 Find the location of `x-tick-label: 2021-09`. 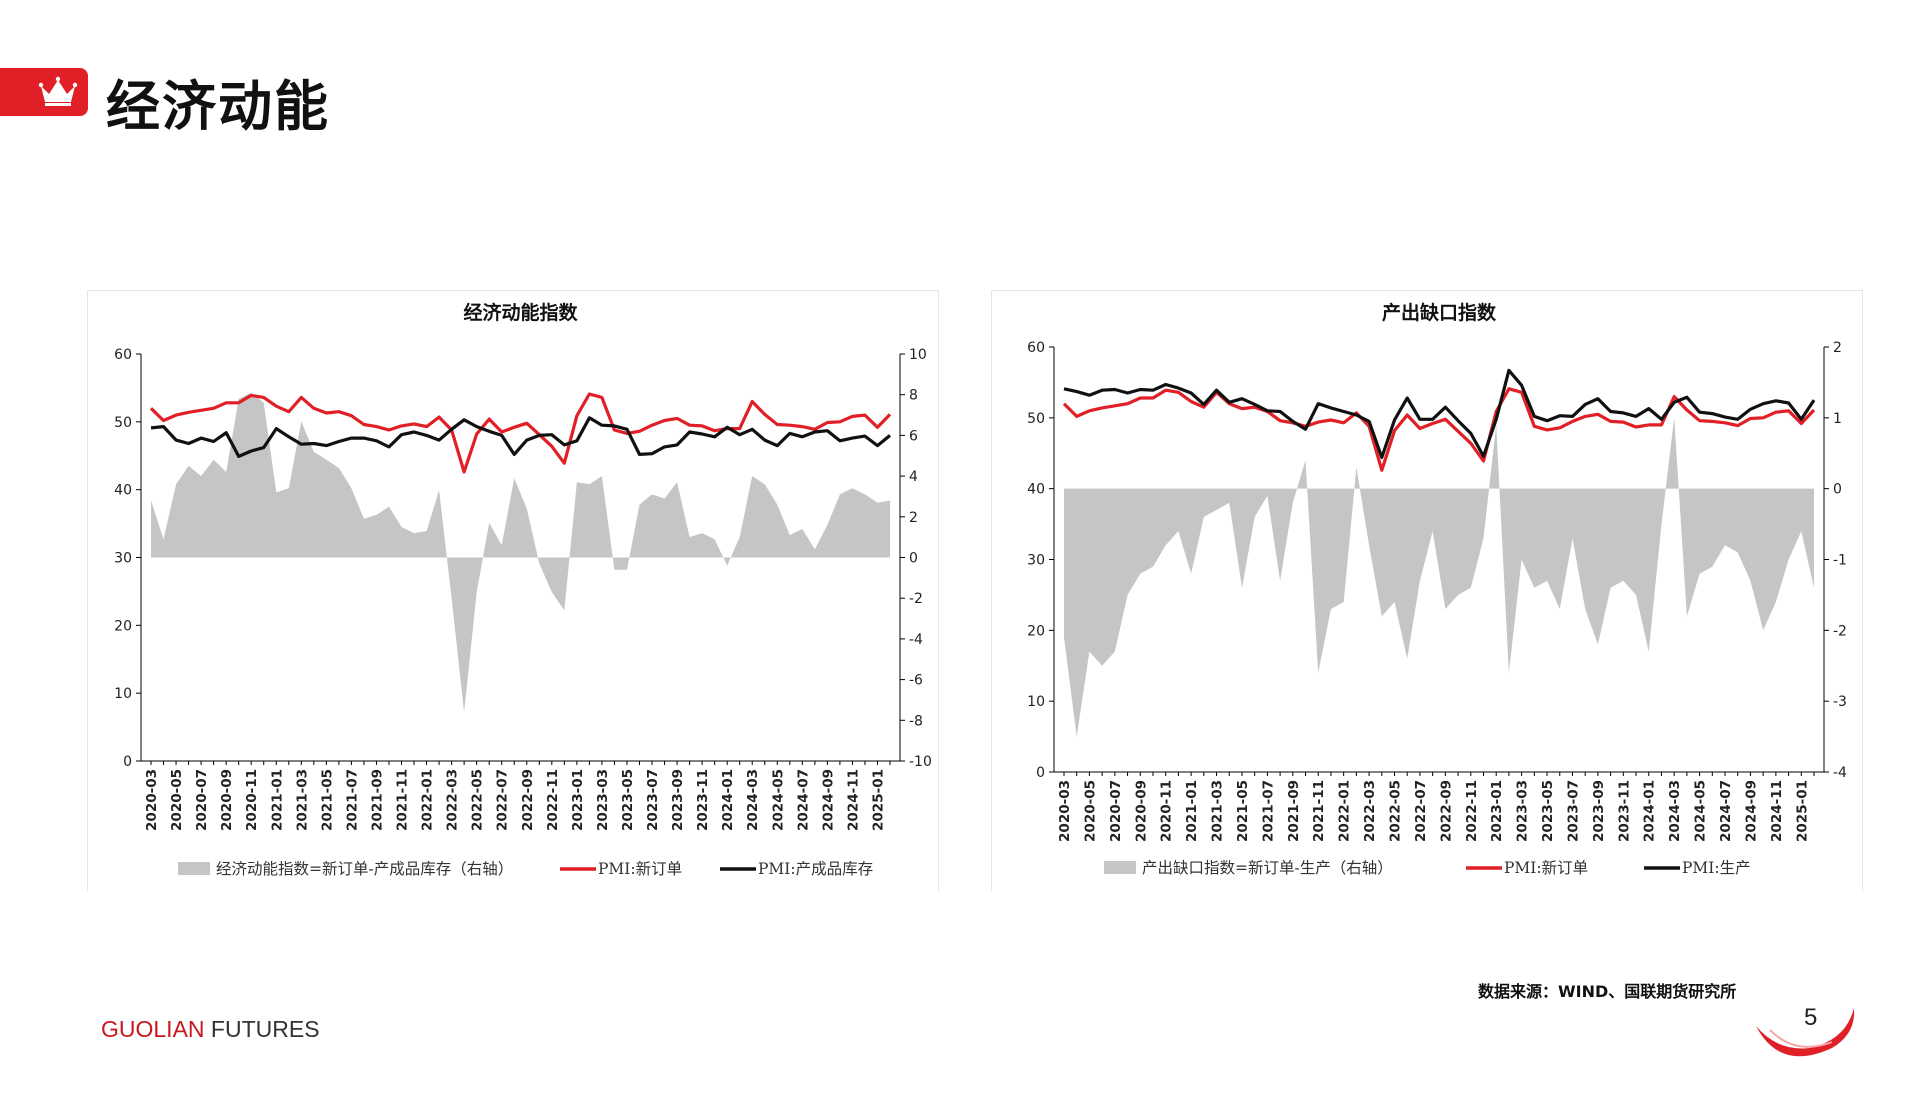

x-tick-label: 2021-09 is located at coordinates (1294, 811).